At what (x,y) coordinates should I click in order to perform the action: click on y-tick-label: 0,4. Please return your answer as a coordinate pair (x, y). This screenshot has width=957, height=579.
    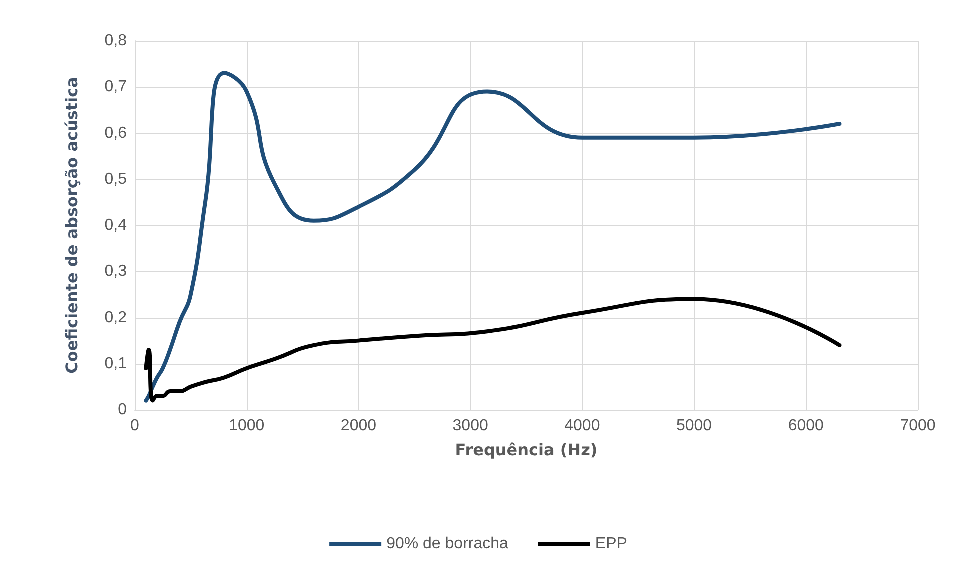
    Looking at the image, I should click on (116, 225).